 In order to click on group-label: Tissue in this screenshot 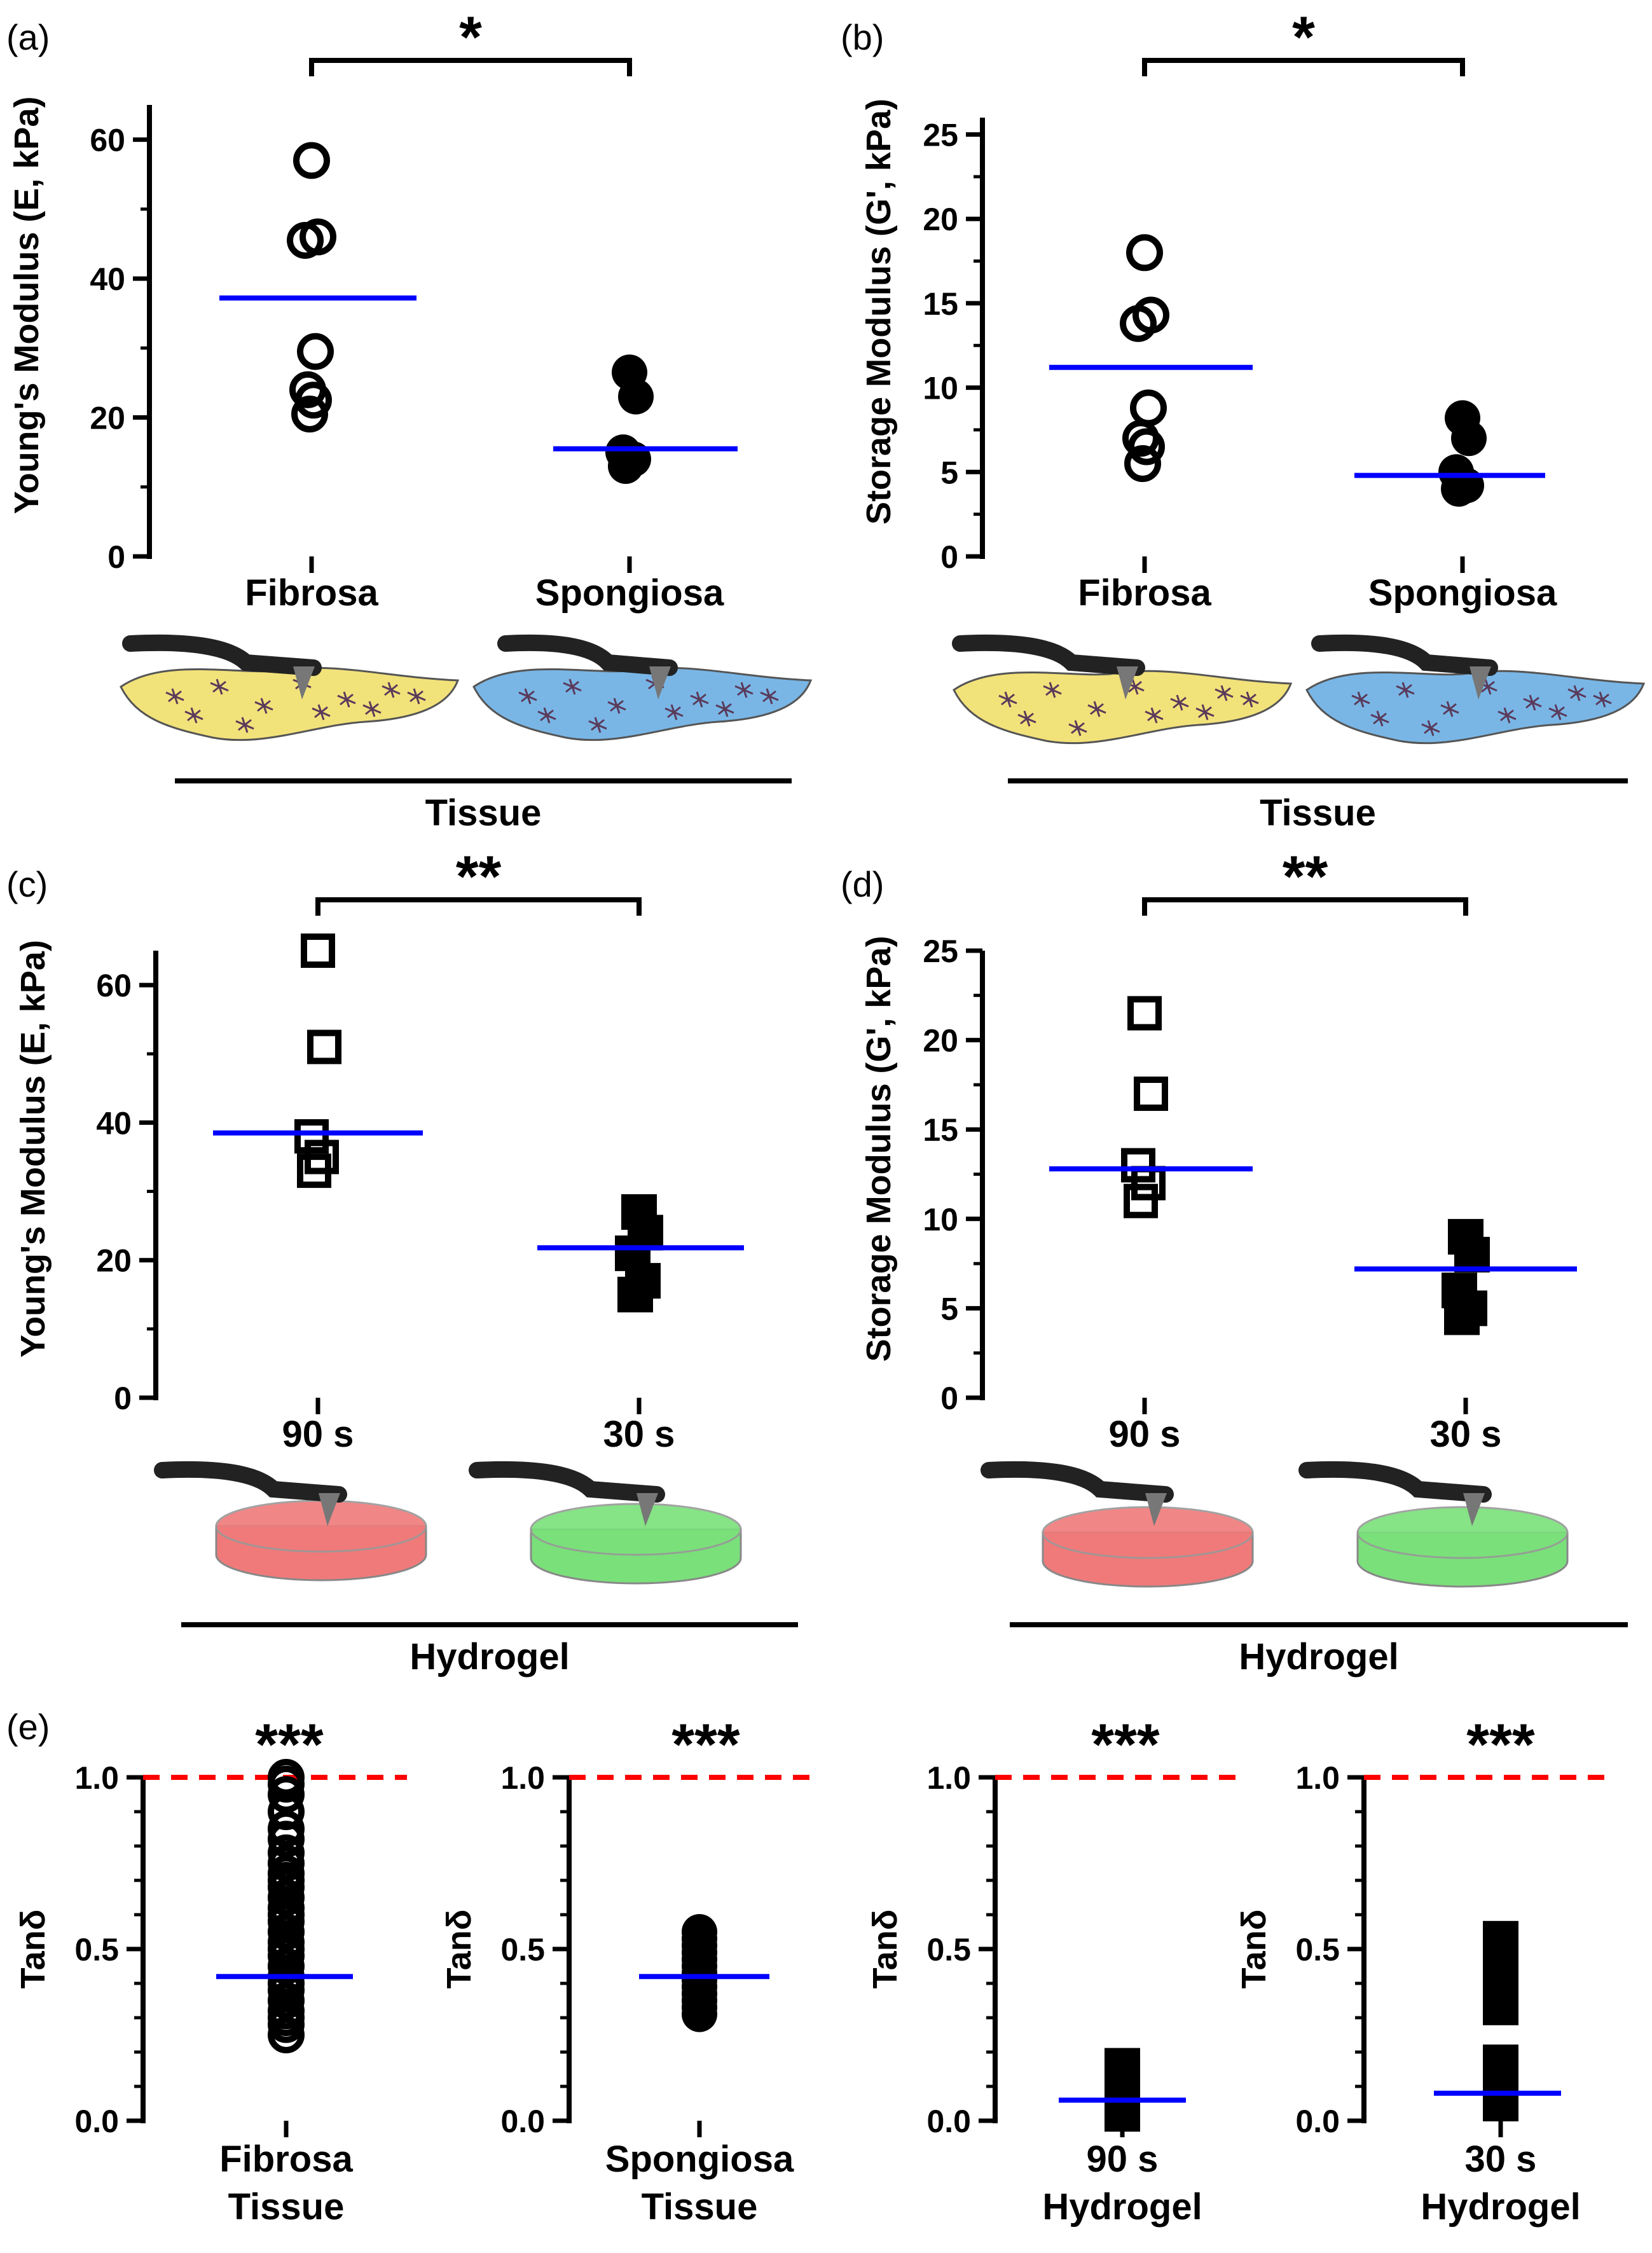, I will do `click(483, 813)`.